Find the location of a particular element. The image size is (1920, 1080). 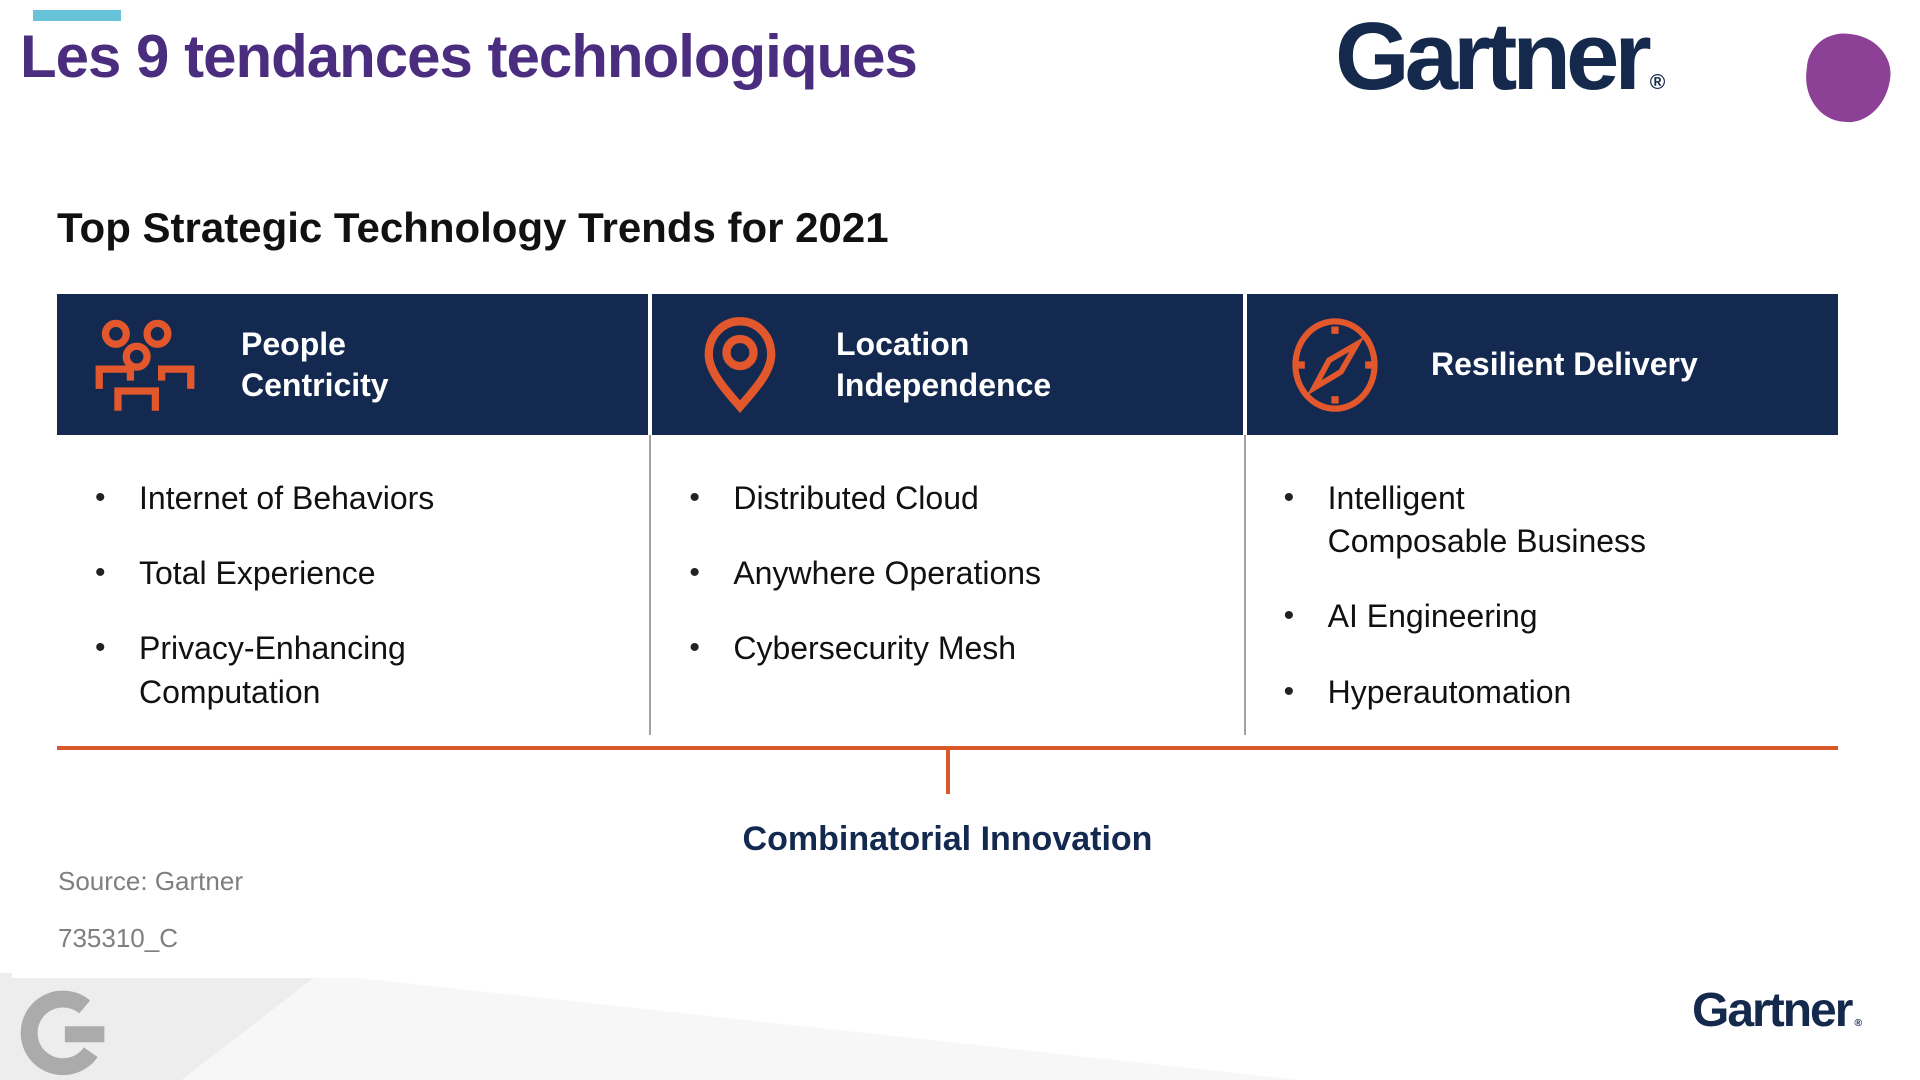

trend-item: • Anywhere Operations is located at coordinates (964, 573).